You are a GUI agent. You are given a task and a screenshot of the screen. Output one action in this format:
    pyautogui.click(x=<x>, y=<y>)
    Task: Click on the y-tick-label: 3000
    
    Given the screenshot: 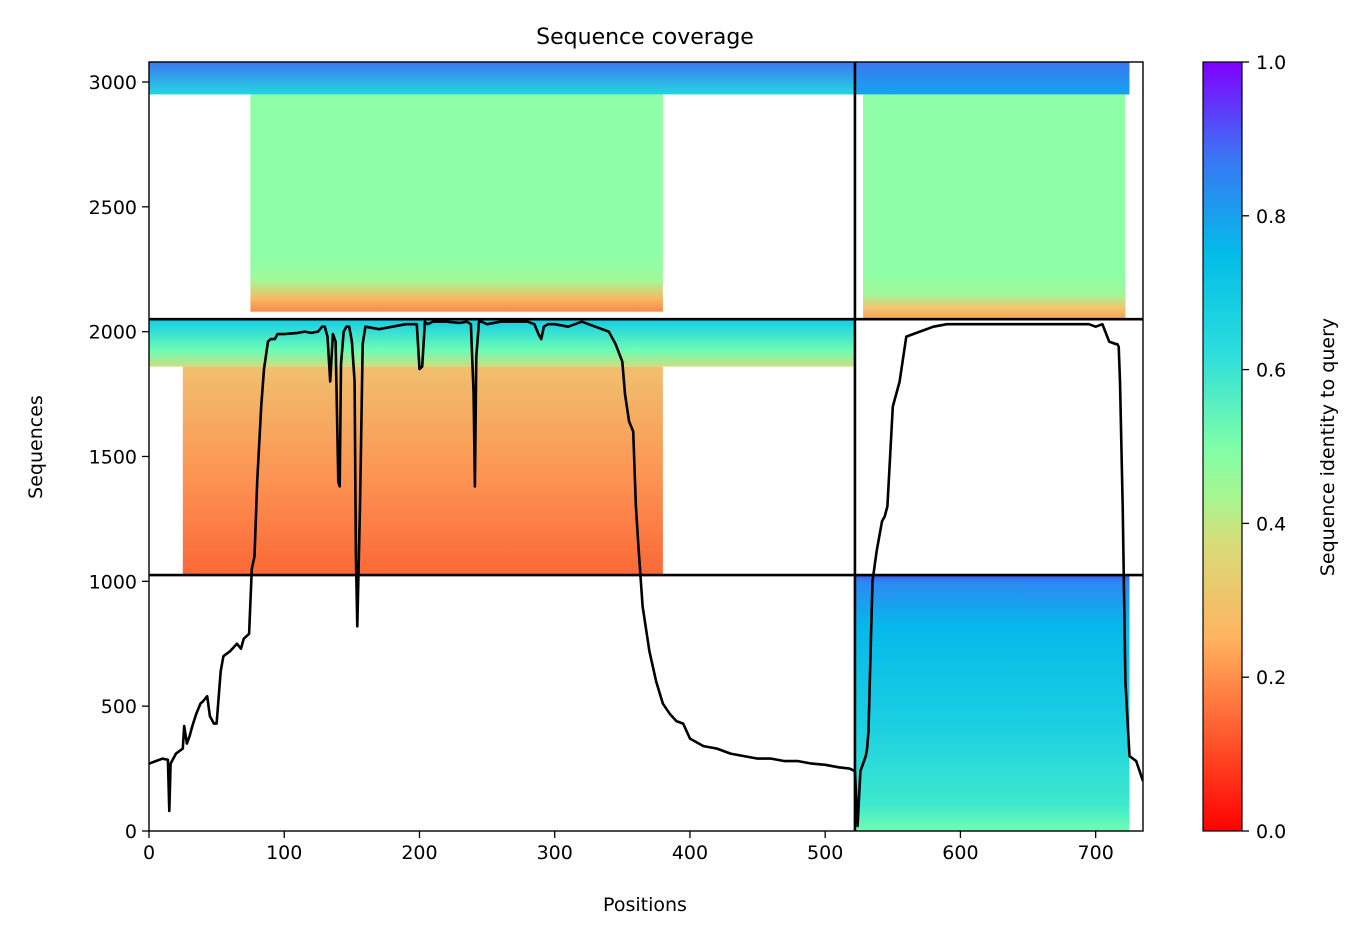 What is the action you would take?
    pyautogui.click(x=113, y=83)
    